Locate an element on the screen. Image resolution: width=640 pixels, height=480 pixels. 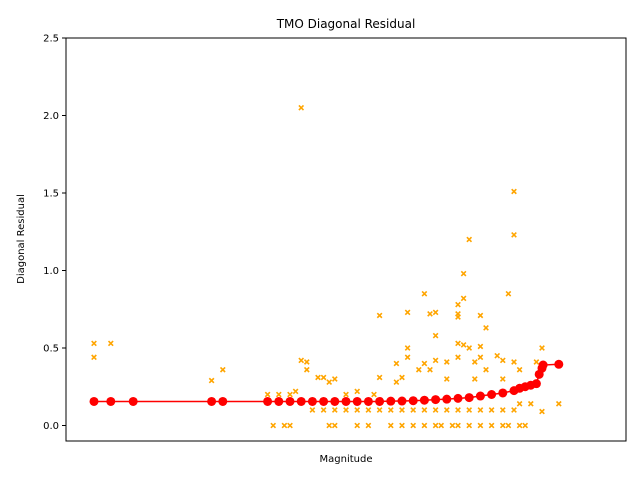
y-tick-label-4: 2.0 is located at coordinates (51, 116).